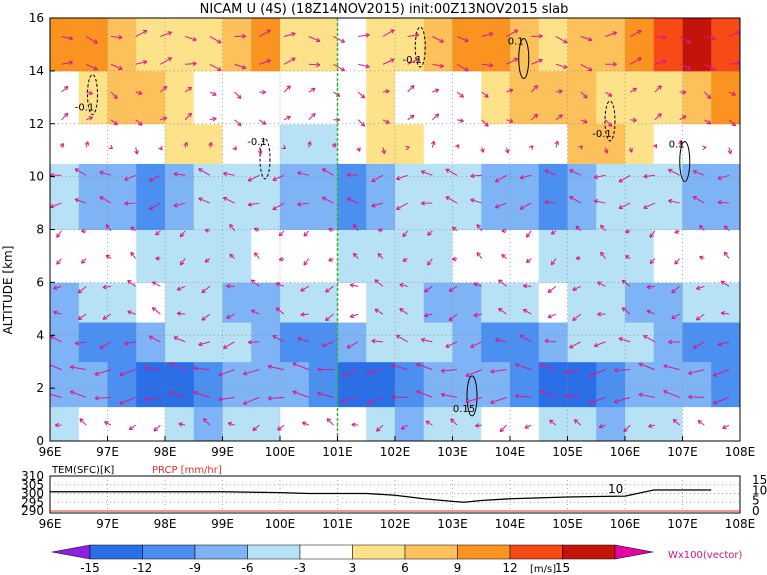  Describe the element at coordinates (195, 568) in the screenshot. I see `colorbar-level-label: -9` at that location.